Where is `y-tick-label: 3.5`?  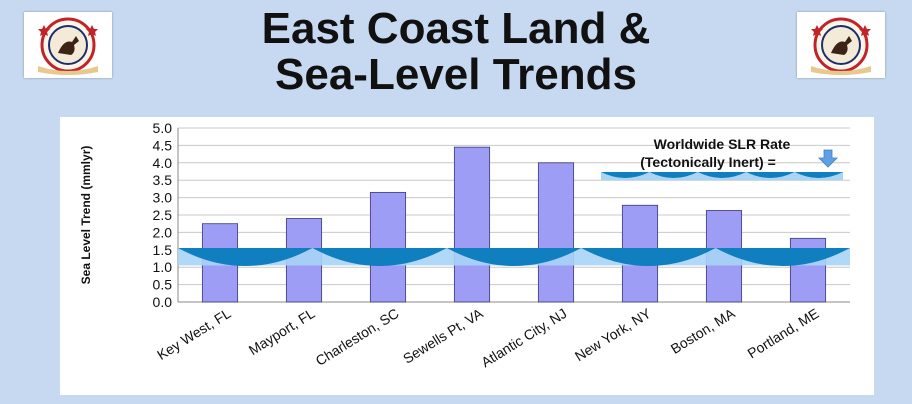 y-tick-label: 3.5 is located at coordinates (163, 180).